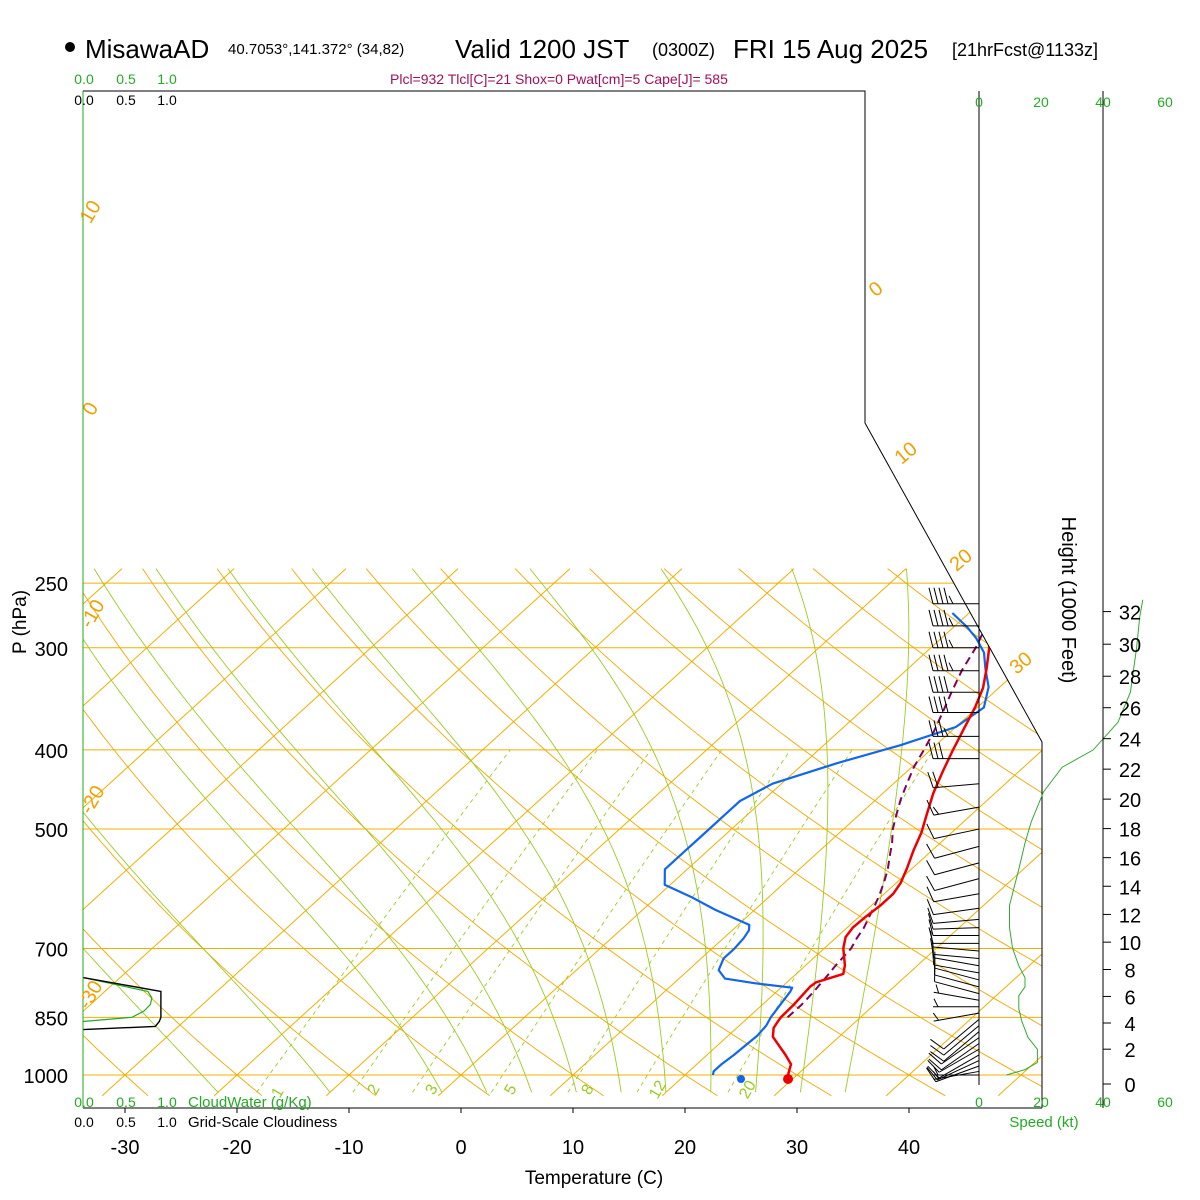  I want to click on height-axis-title: Height (1000 Feet), so click(1068, 600).